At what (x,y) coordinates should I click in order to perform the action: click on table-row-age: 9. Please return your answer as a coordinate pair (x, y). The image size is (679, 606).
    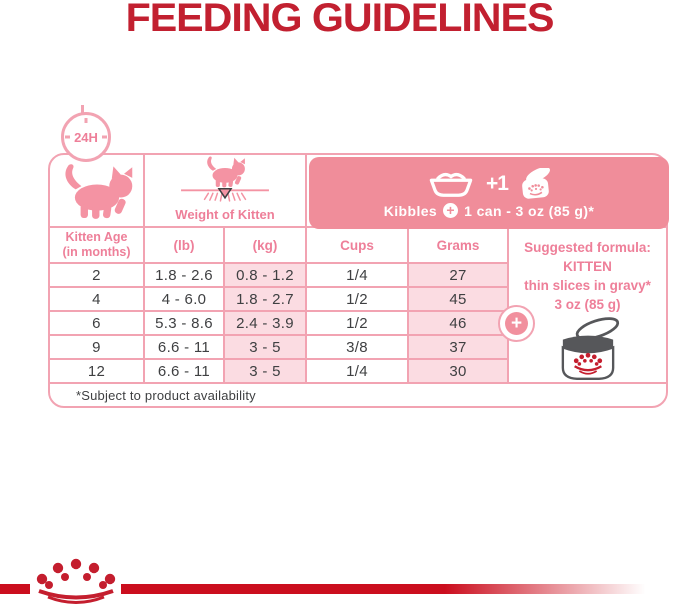
    Looking at the image, I should click on (97, 348).